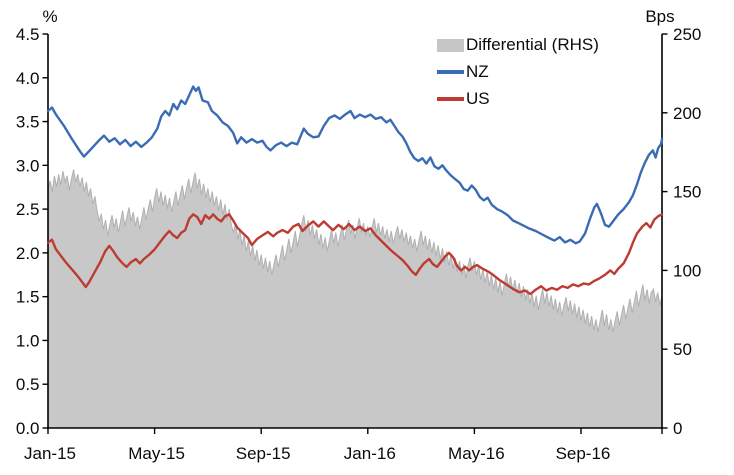  Describe the element at coordinates (370, 453) in the screenshot. I see `x-axis-tick-label: Jan-16` at that location.